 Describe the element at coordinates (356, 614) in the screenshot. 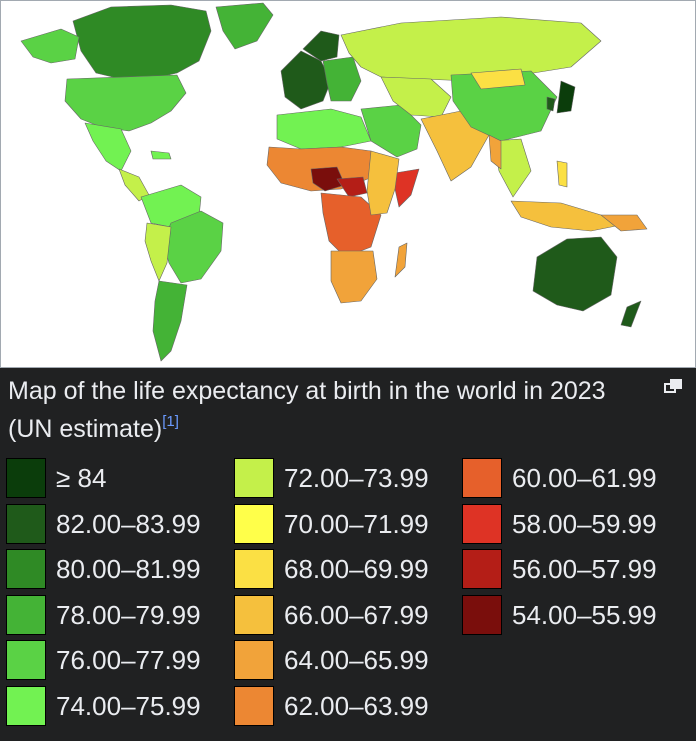

I see `legend-label: 66.00–67.99` at that location.